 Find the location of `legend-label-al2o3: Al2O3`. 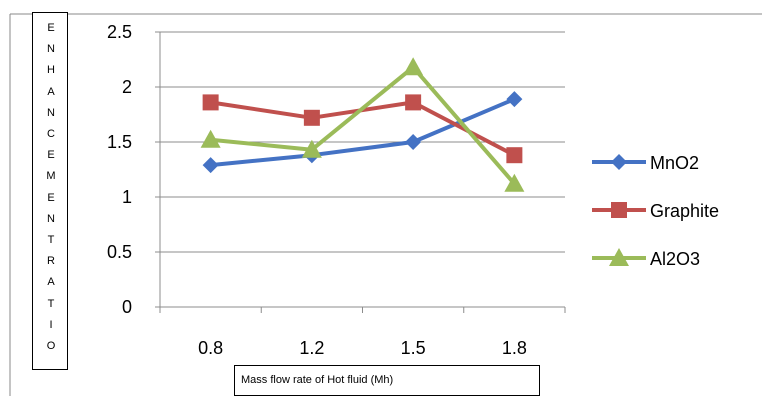

legend-label-al2o3: Al2O3 is located at coordinates (675, 259).